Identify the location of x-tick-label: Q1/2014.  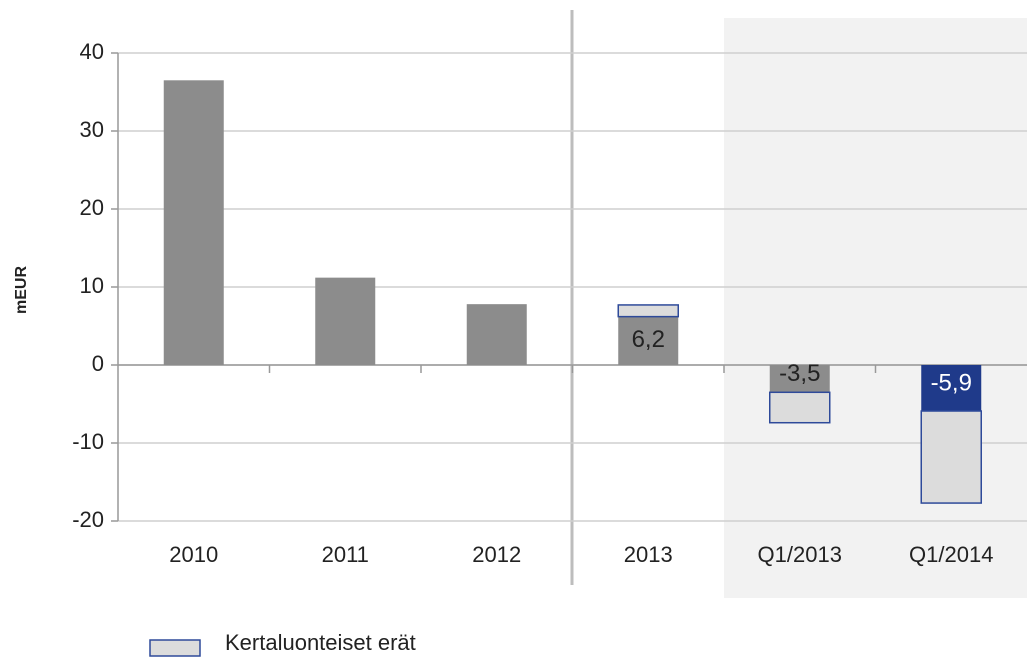
(951, 554).